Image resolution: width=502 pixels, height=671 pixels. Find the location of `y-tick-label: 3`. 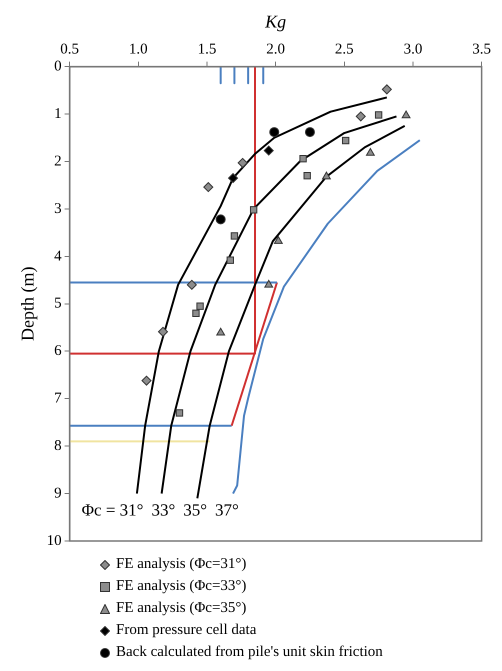

y-tick-label: 3 is located at coordinates (58, 208).